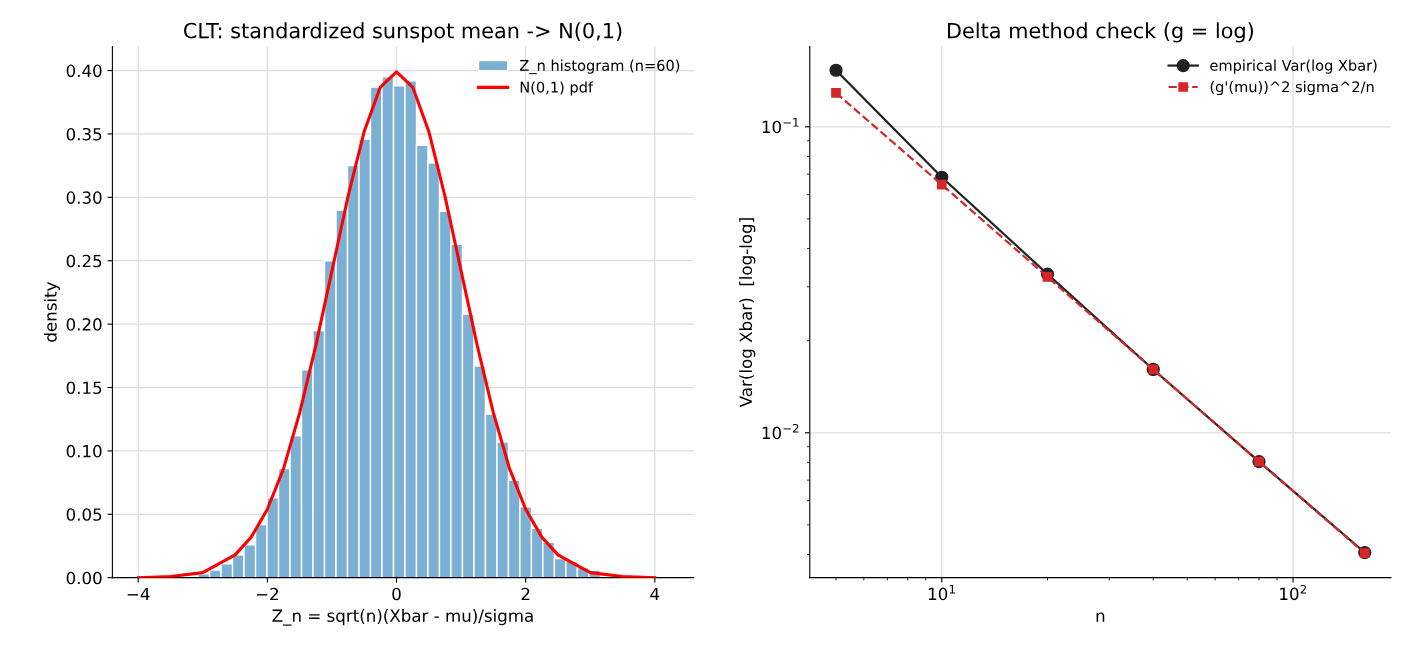  I want to click on y-tick-label: 0.00, so click(84, 578).